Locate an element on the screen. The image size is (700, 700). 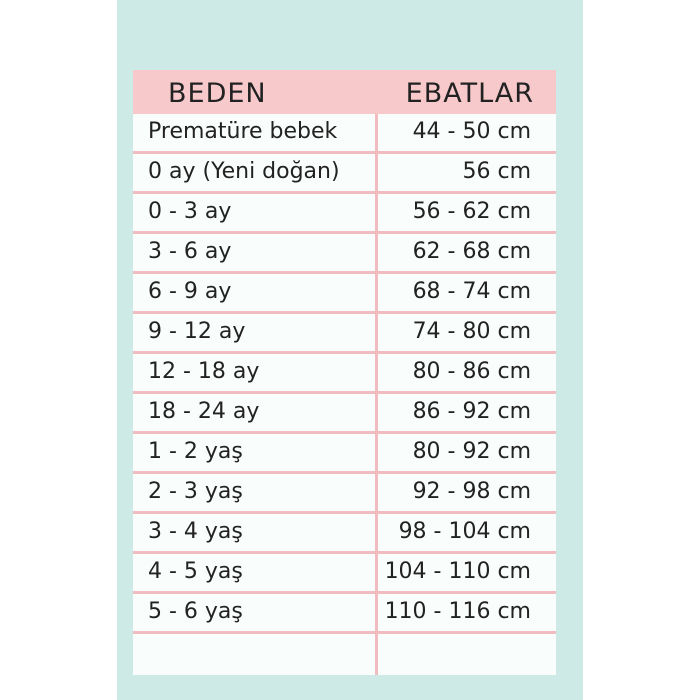
age-cell: 2 - 3 yaş is located at coordinates (195, 491).